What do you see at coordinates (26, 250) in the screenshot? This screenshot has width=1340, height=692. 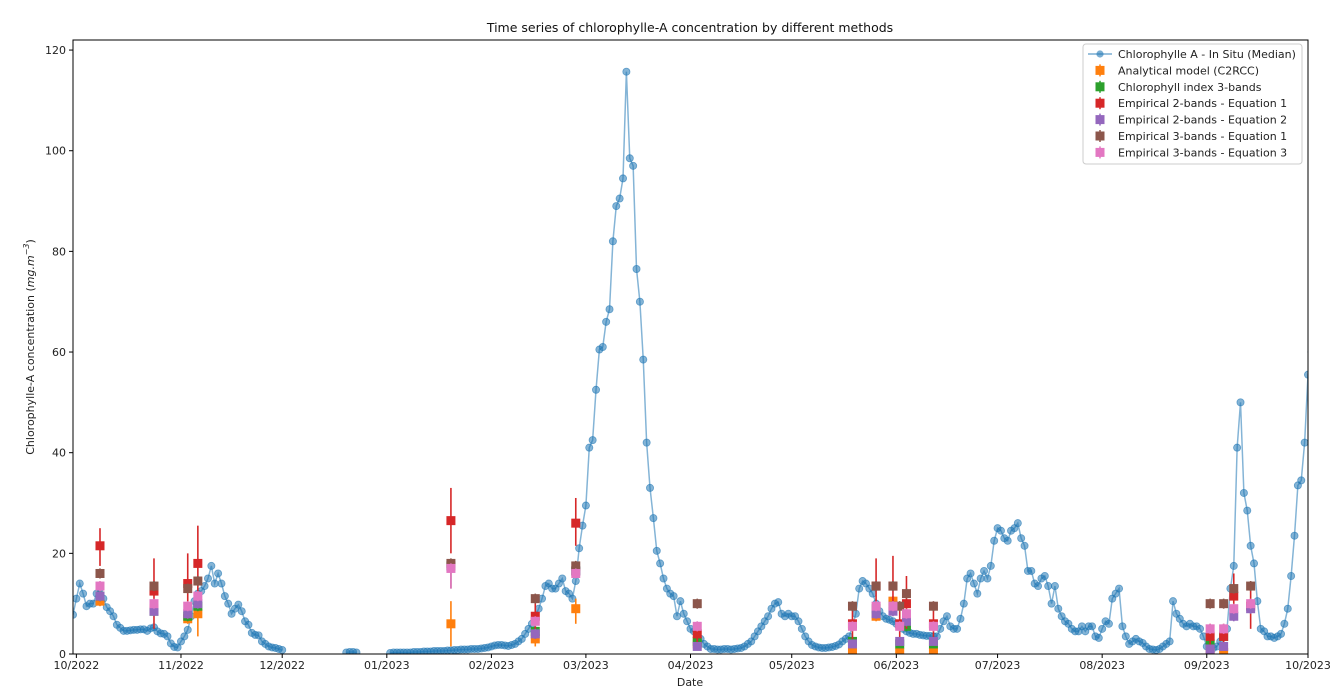 I see `y-axis-title-exponent: −3` at bounding box center [26, 250].